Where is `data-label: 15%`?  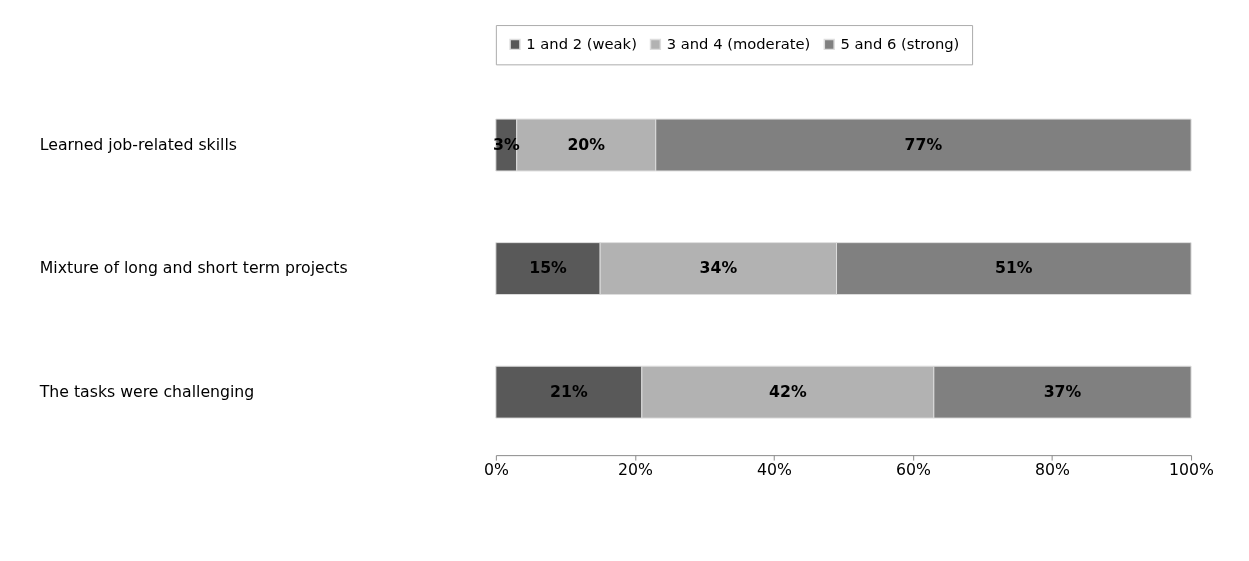 data-label: 15% is located at coordinates (548, 268).